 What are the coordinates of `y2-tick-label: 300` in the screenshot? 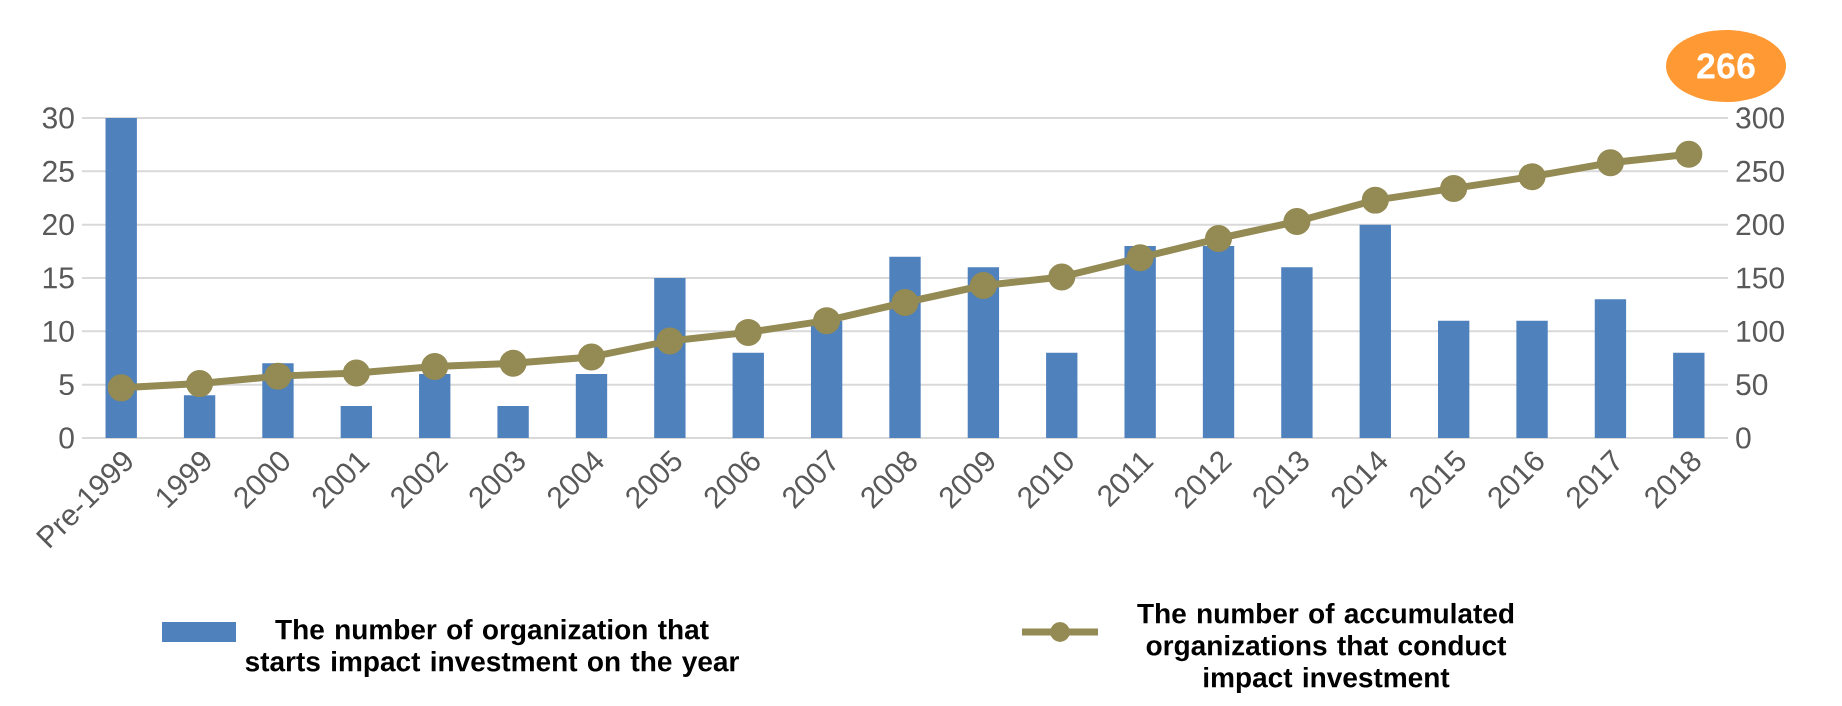 It's located at (1760, 118).